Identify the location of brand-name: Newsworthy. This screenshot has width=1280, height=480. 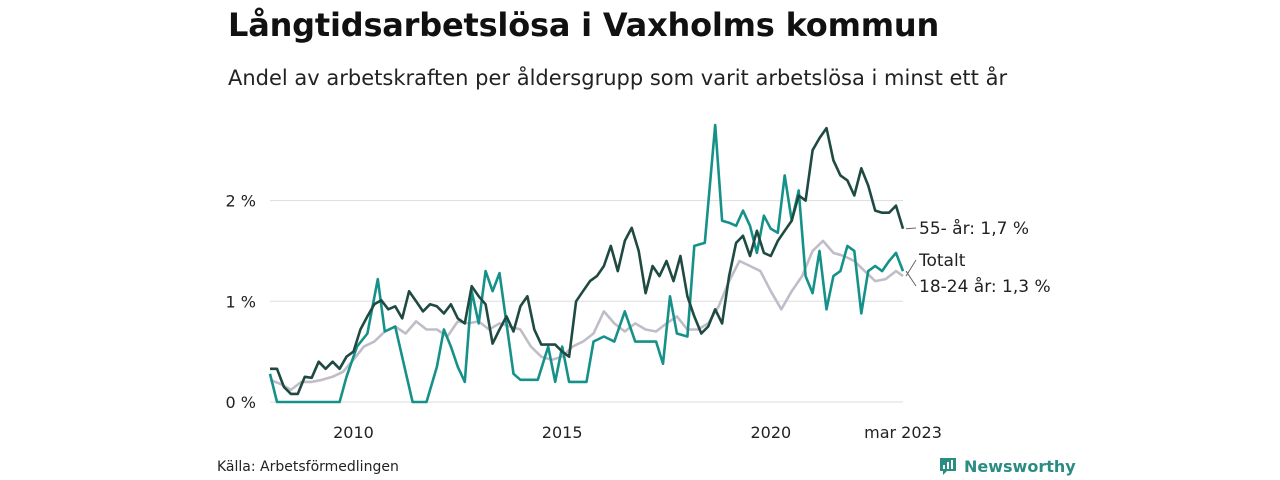
(1020, 466).